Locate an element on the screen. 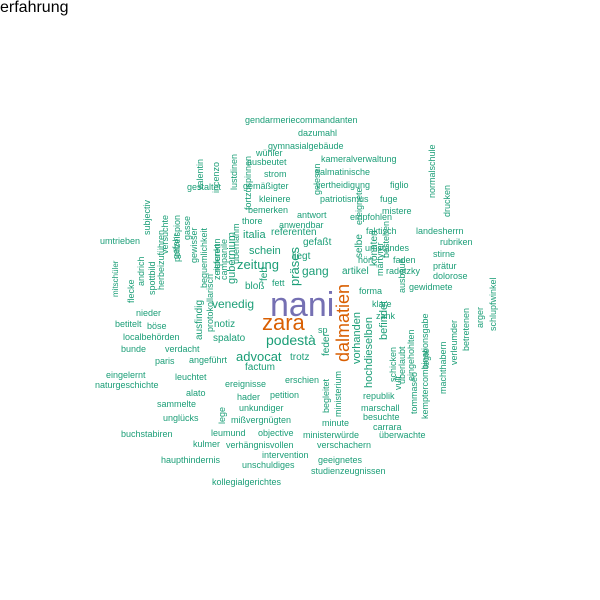 The width and height of the screenshot is (600, 600). word: protokollarisch is located at coordinates (210, 302).